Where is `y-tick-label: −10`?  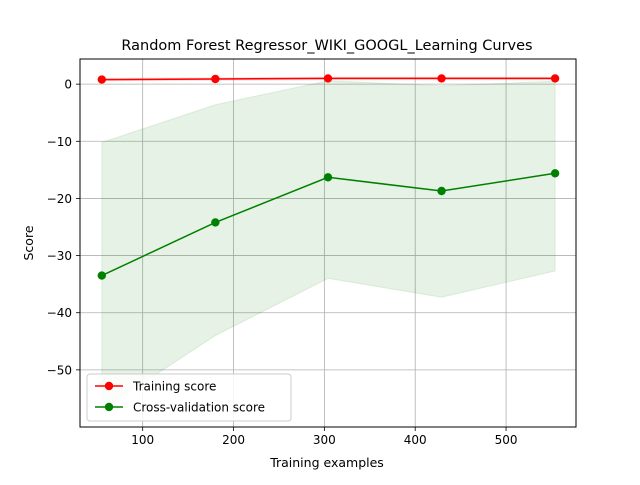 y-tick-label: −10 is located at coordinates (59, 142).